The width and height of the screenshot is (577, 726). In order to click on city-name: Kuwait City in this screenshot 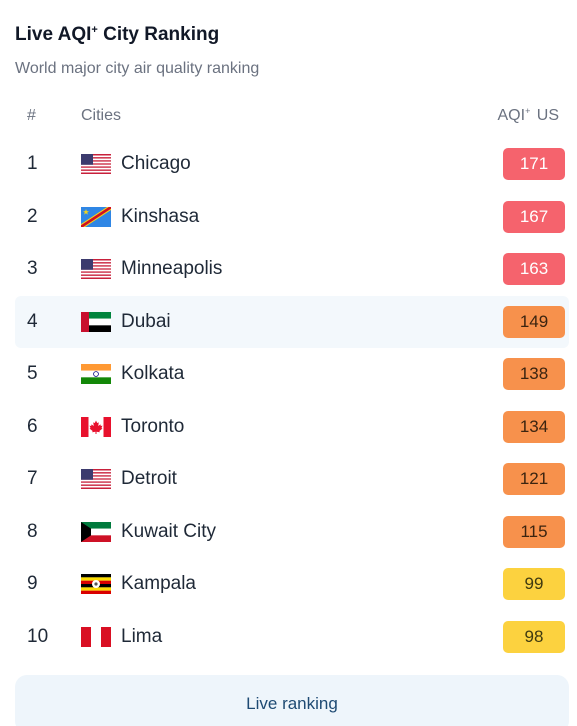, I will do `click(169, 531)`.